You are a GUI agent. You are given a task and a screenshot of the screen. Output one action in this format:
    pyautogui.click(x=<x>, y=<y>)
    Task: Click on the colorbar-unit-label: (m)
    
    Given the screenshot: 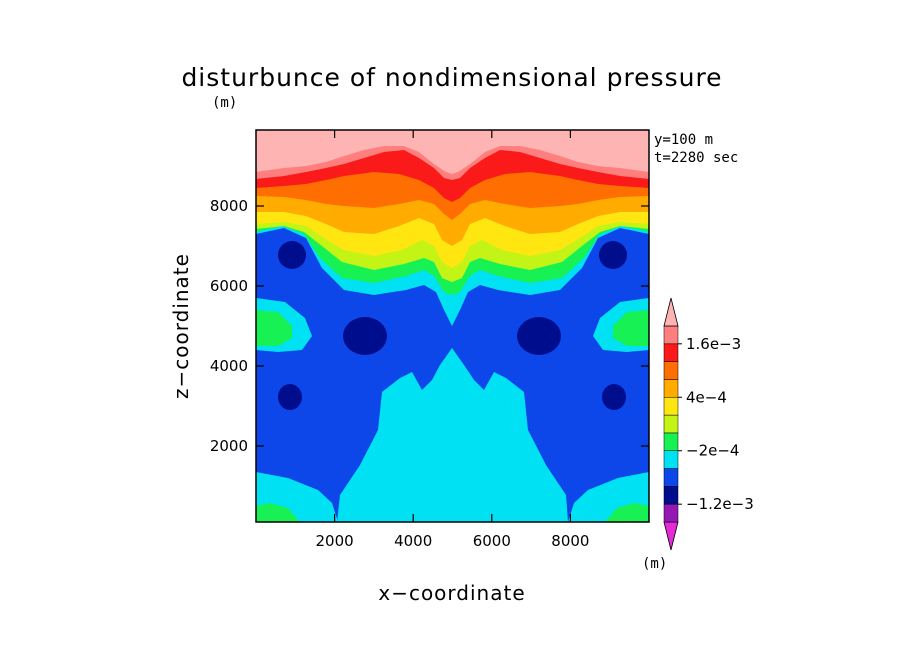 What is the action you would take?
    pyautogui.click(x=654, y=564)
    